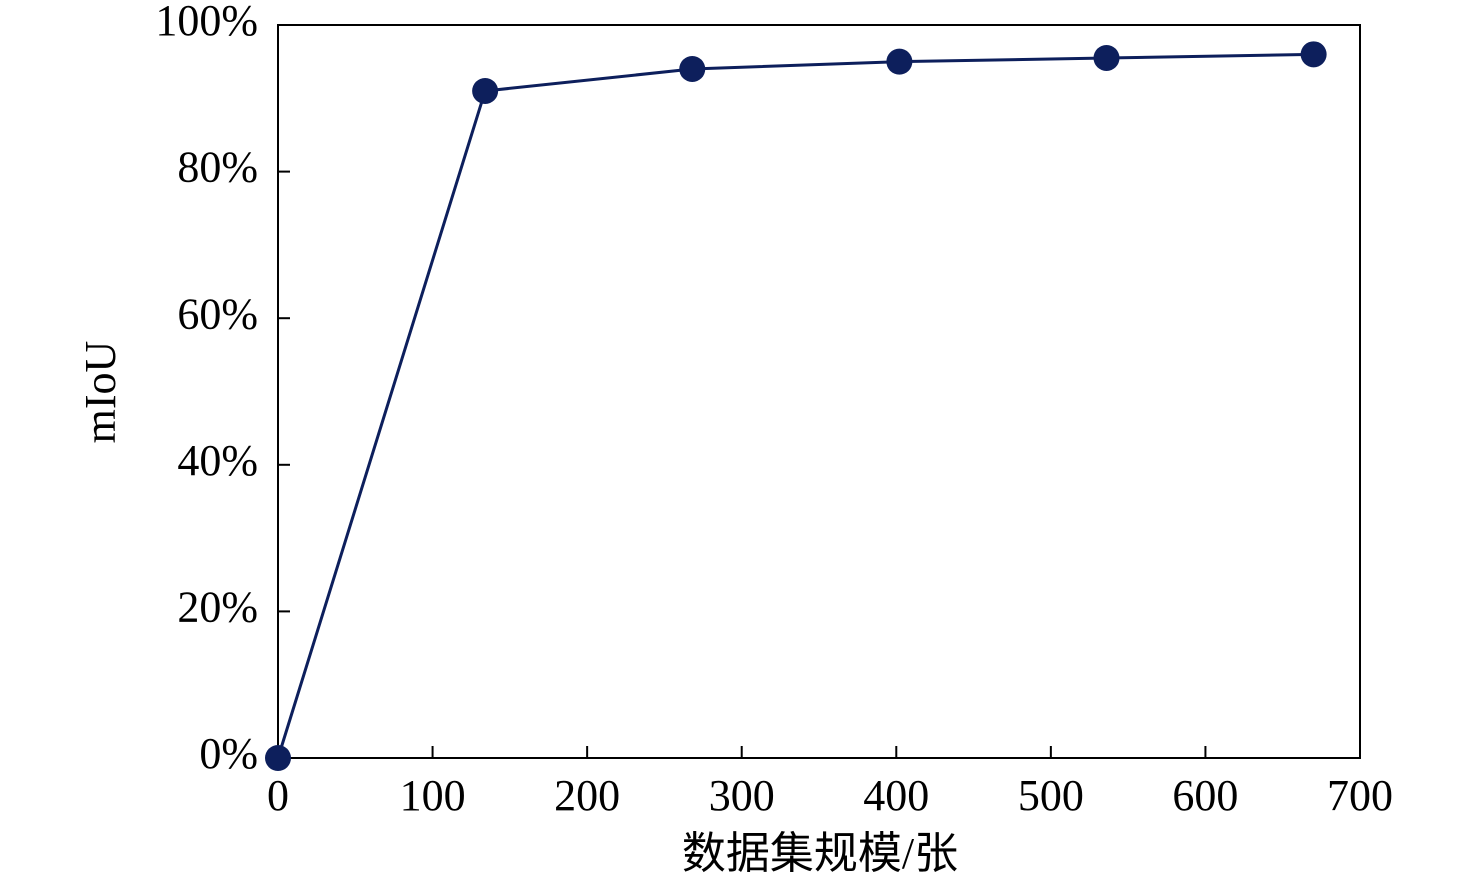  I want to click on x-tick-label: 600, so click(1205, 795).